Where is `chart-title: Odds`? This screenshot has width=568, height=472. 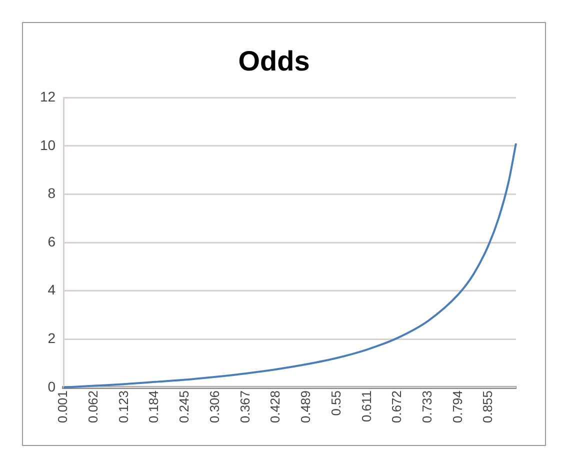
chart-title: Odds is located at coordinates (274, 61).